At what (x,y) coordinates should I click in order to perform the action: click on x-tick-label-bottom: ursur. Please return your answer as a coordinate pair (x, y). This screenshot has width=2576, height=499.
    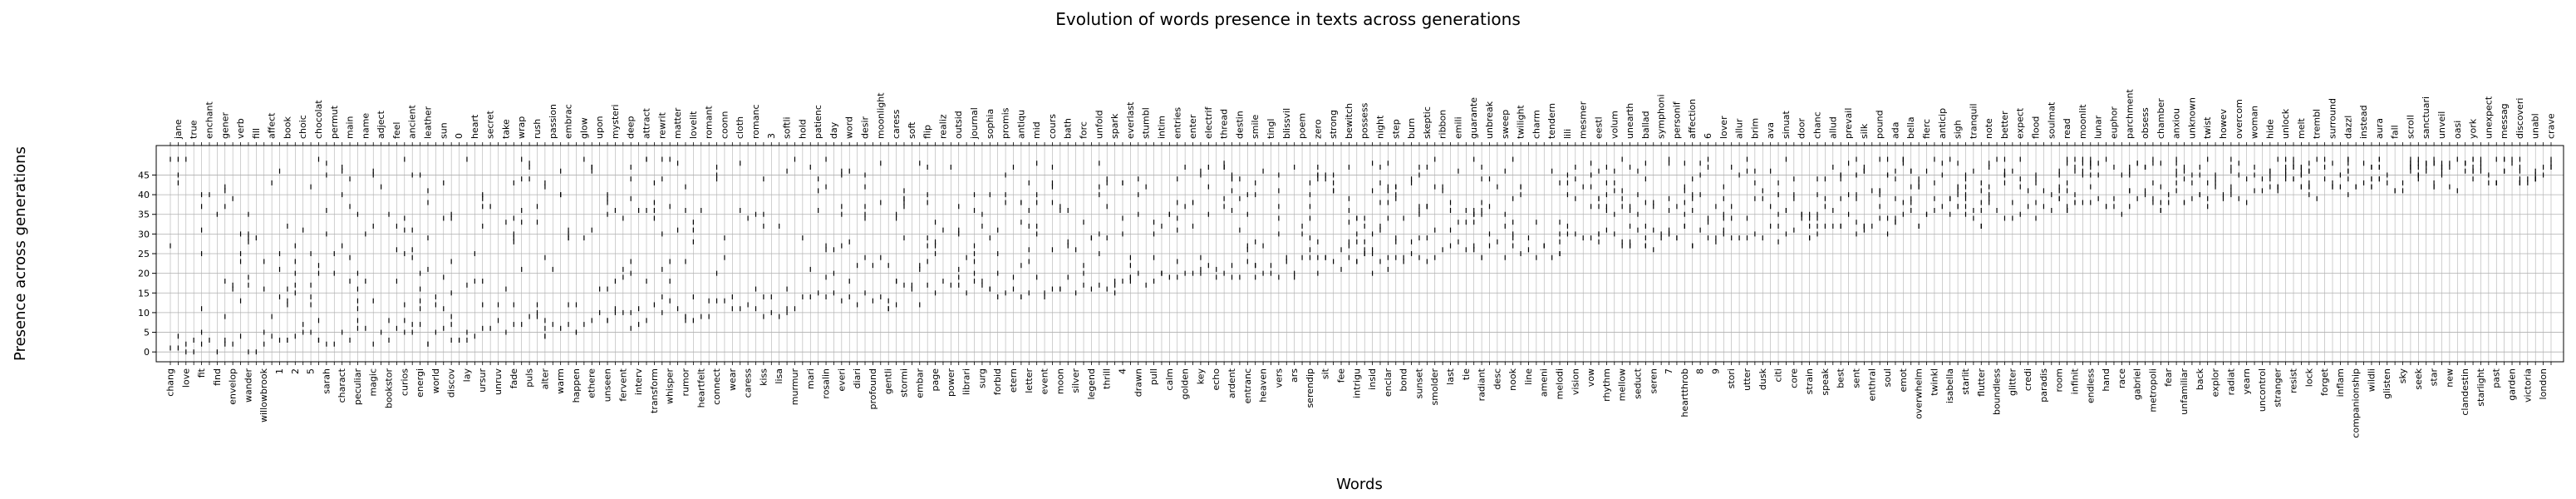
    Looking at the image, I should click on (482, 381).